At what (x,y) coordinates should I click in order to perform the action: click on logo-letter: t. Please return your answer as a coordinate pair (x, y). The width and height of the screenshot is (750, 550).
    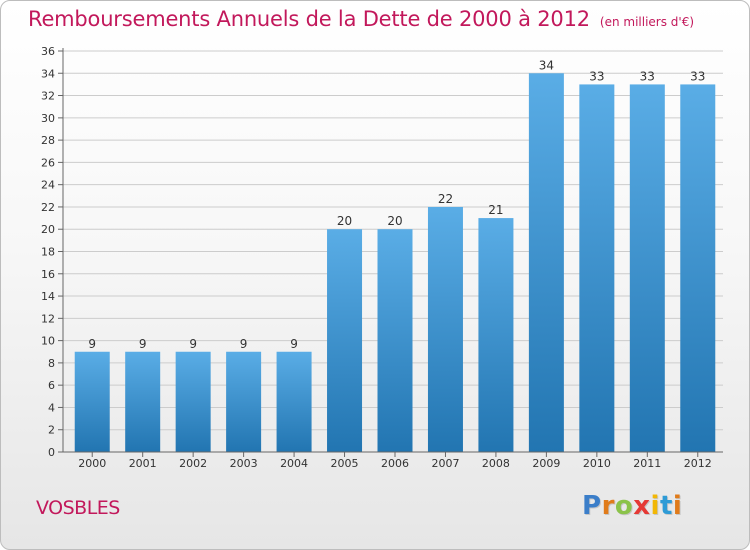
    Looking at the image, I should click on (666, 506).